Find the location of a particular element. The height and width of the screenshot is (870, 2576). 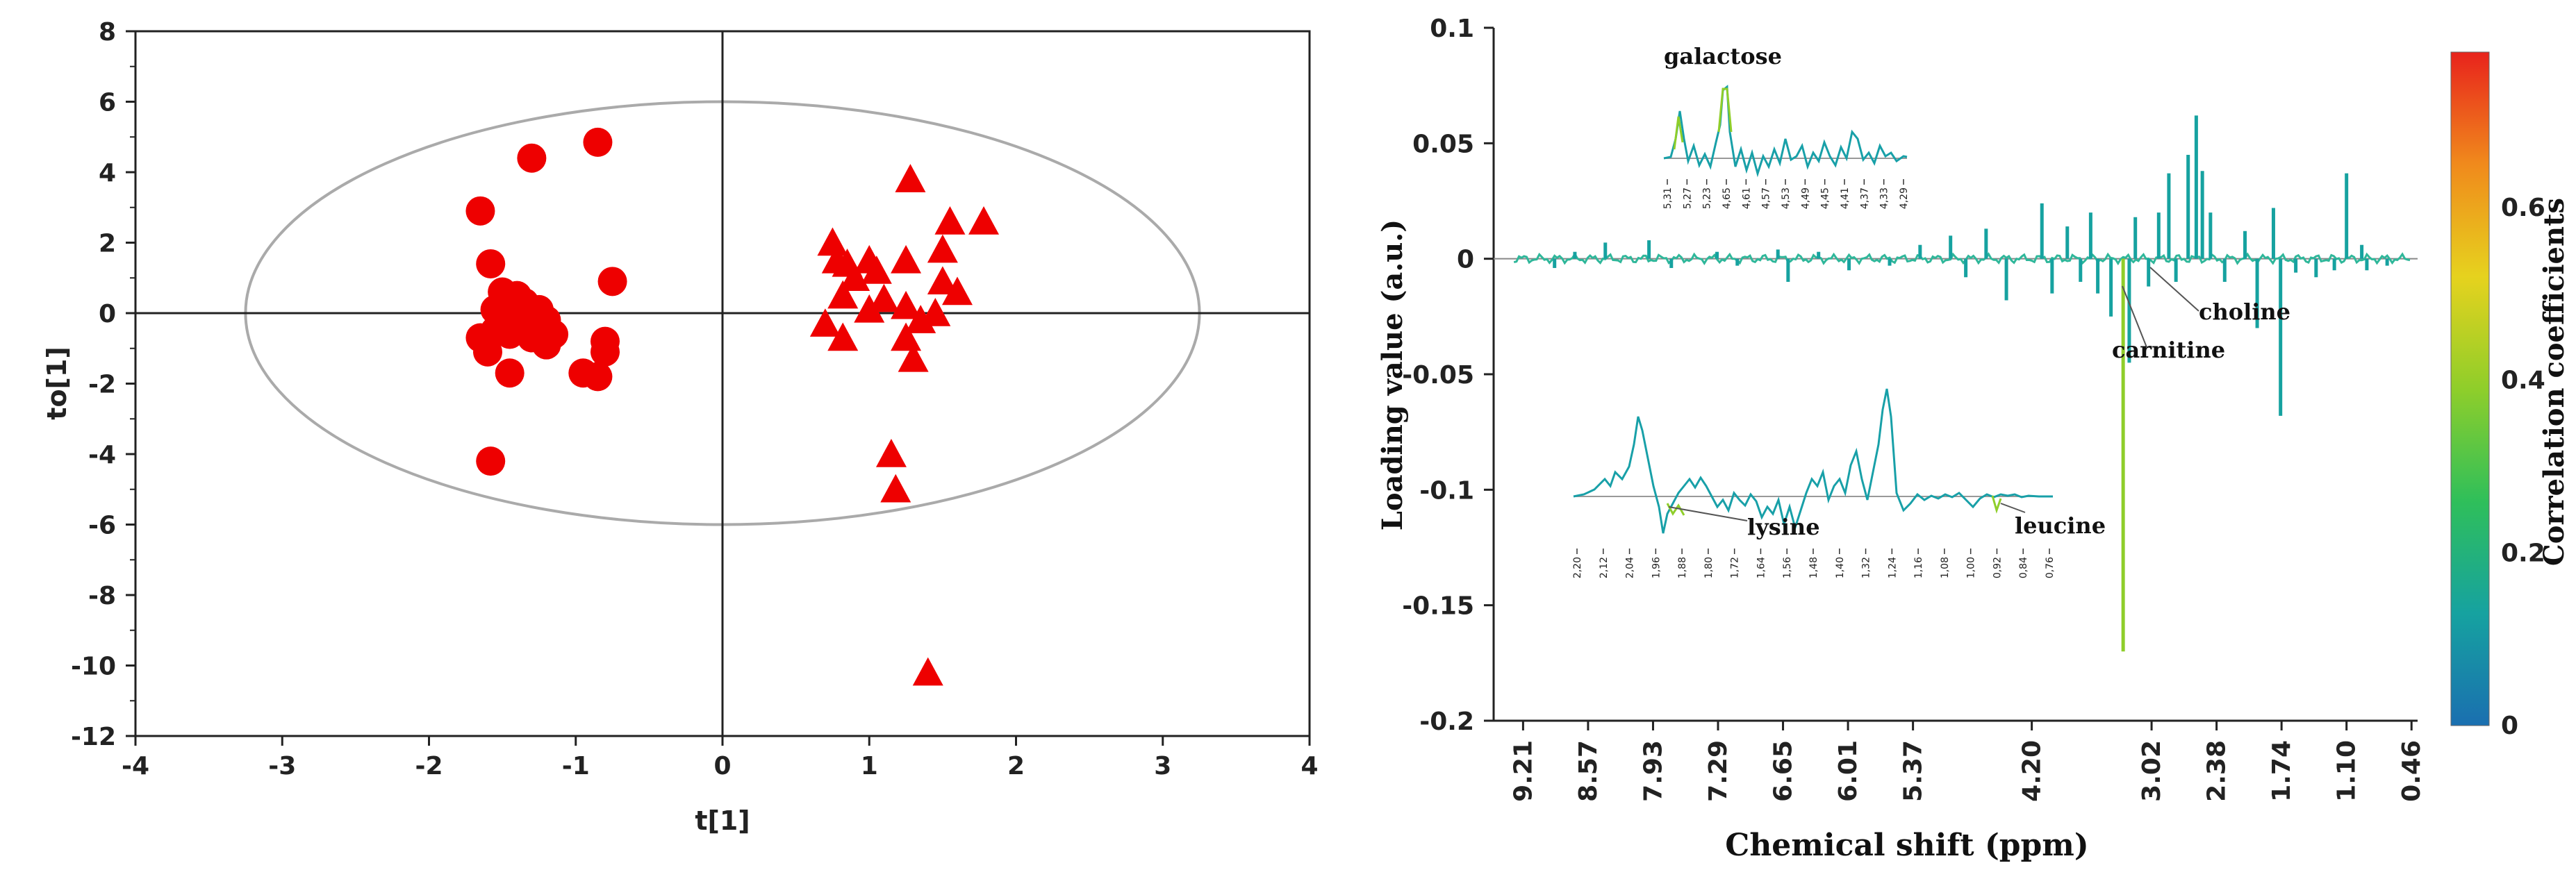

y-tick-label: 4 is located at coordinates (108, 173).